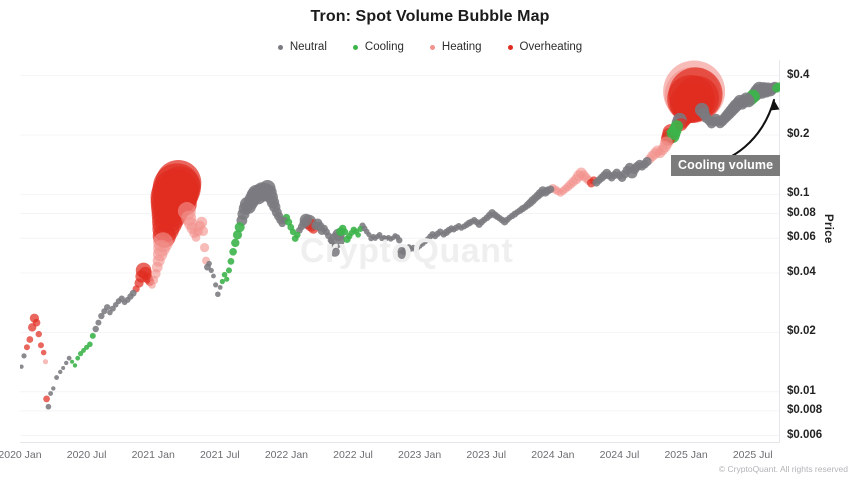 Image resolution: width=860 pixels, height=484 pixels. Describe the element at coordinates (544, 47) in the screenshot. I see `legend-item-overheating: Overheating` at that location.